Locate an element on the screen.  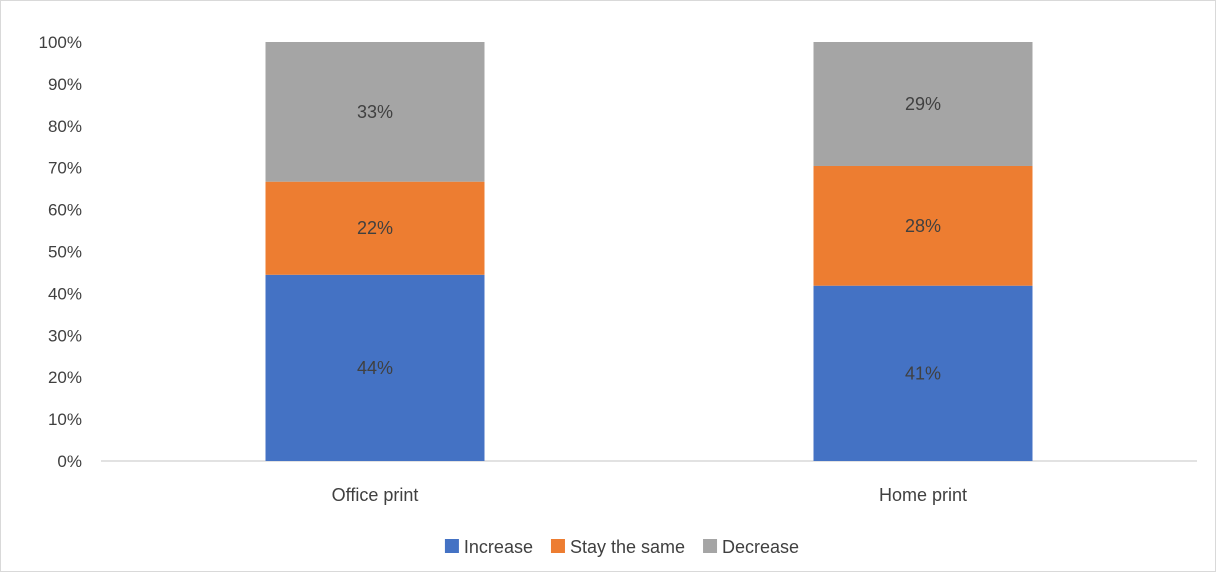
data-label: 33% is located at coordinates (375, 112).